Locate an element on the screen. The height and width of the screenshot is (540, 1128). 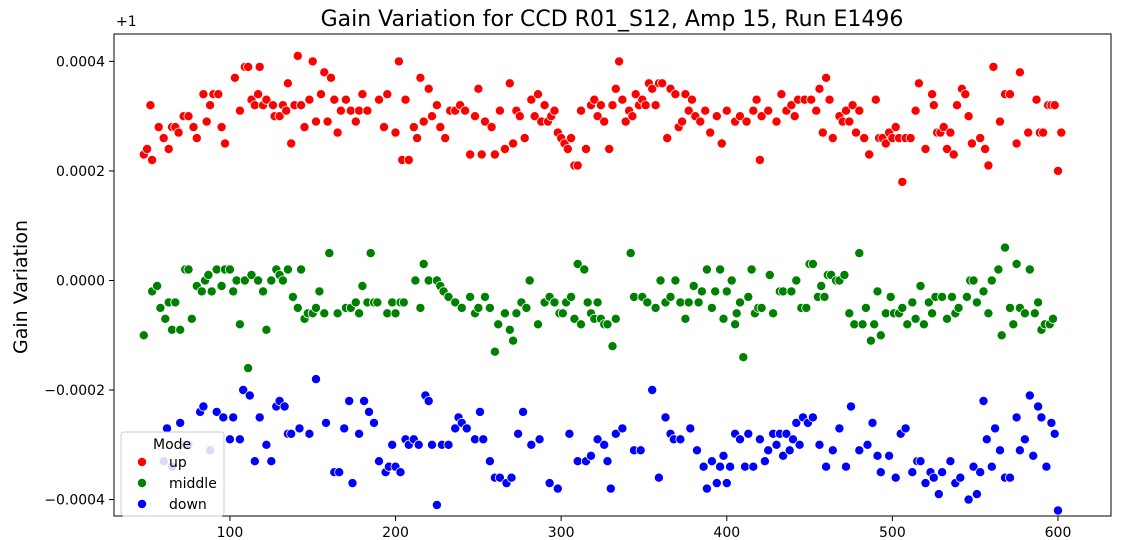
x-tick-label: 400 is located at coordinates (726, 532).